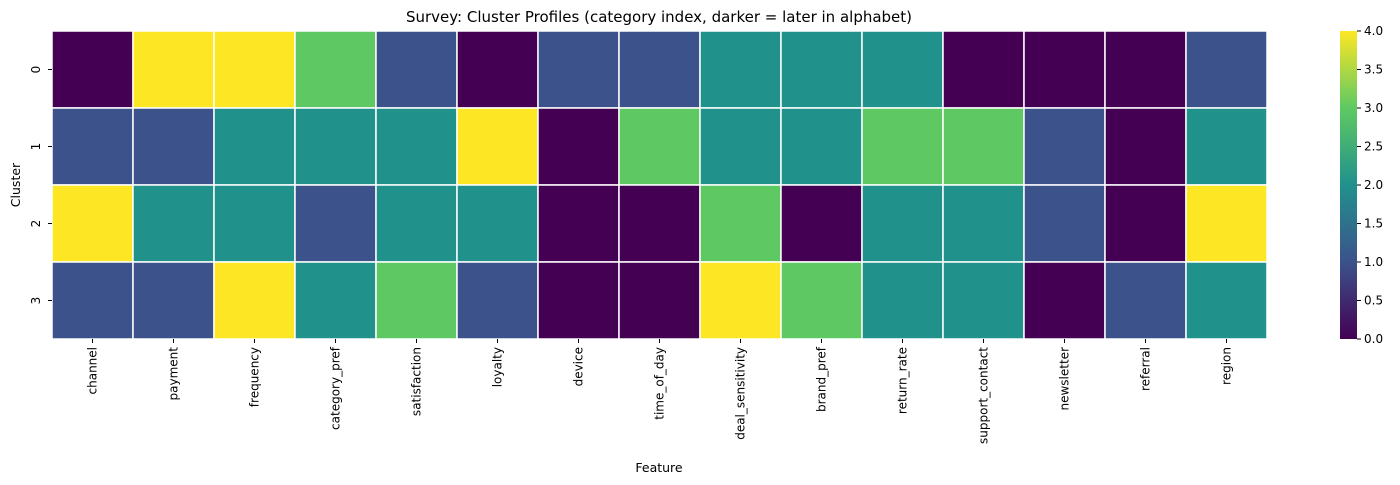  Describe the element at coordinates (497, 300) in the screenshot. I see `heatmap-cell-3-loyalty` at that location.